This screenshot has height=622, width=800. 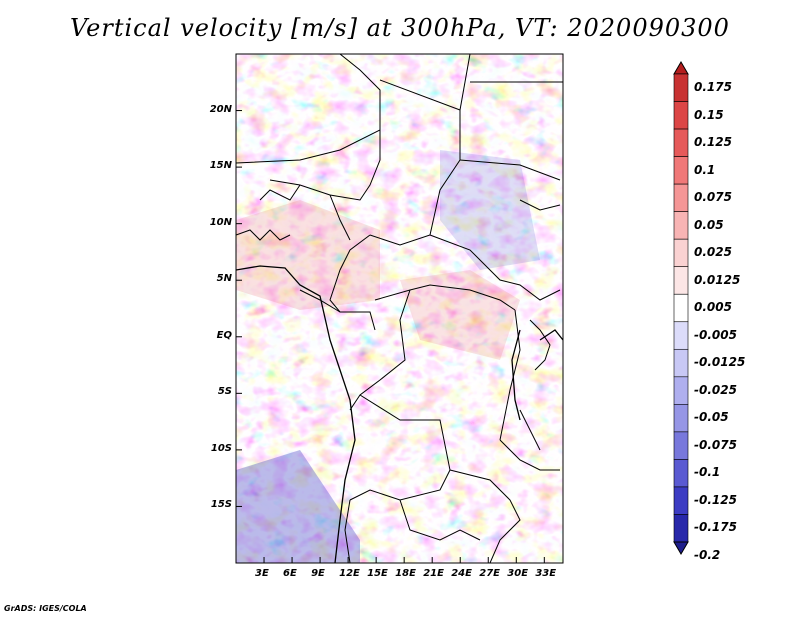 I want to click on lon-tick-label: 33E, so click(x=546, y=573).